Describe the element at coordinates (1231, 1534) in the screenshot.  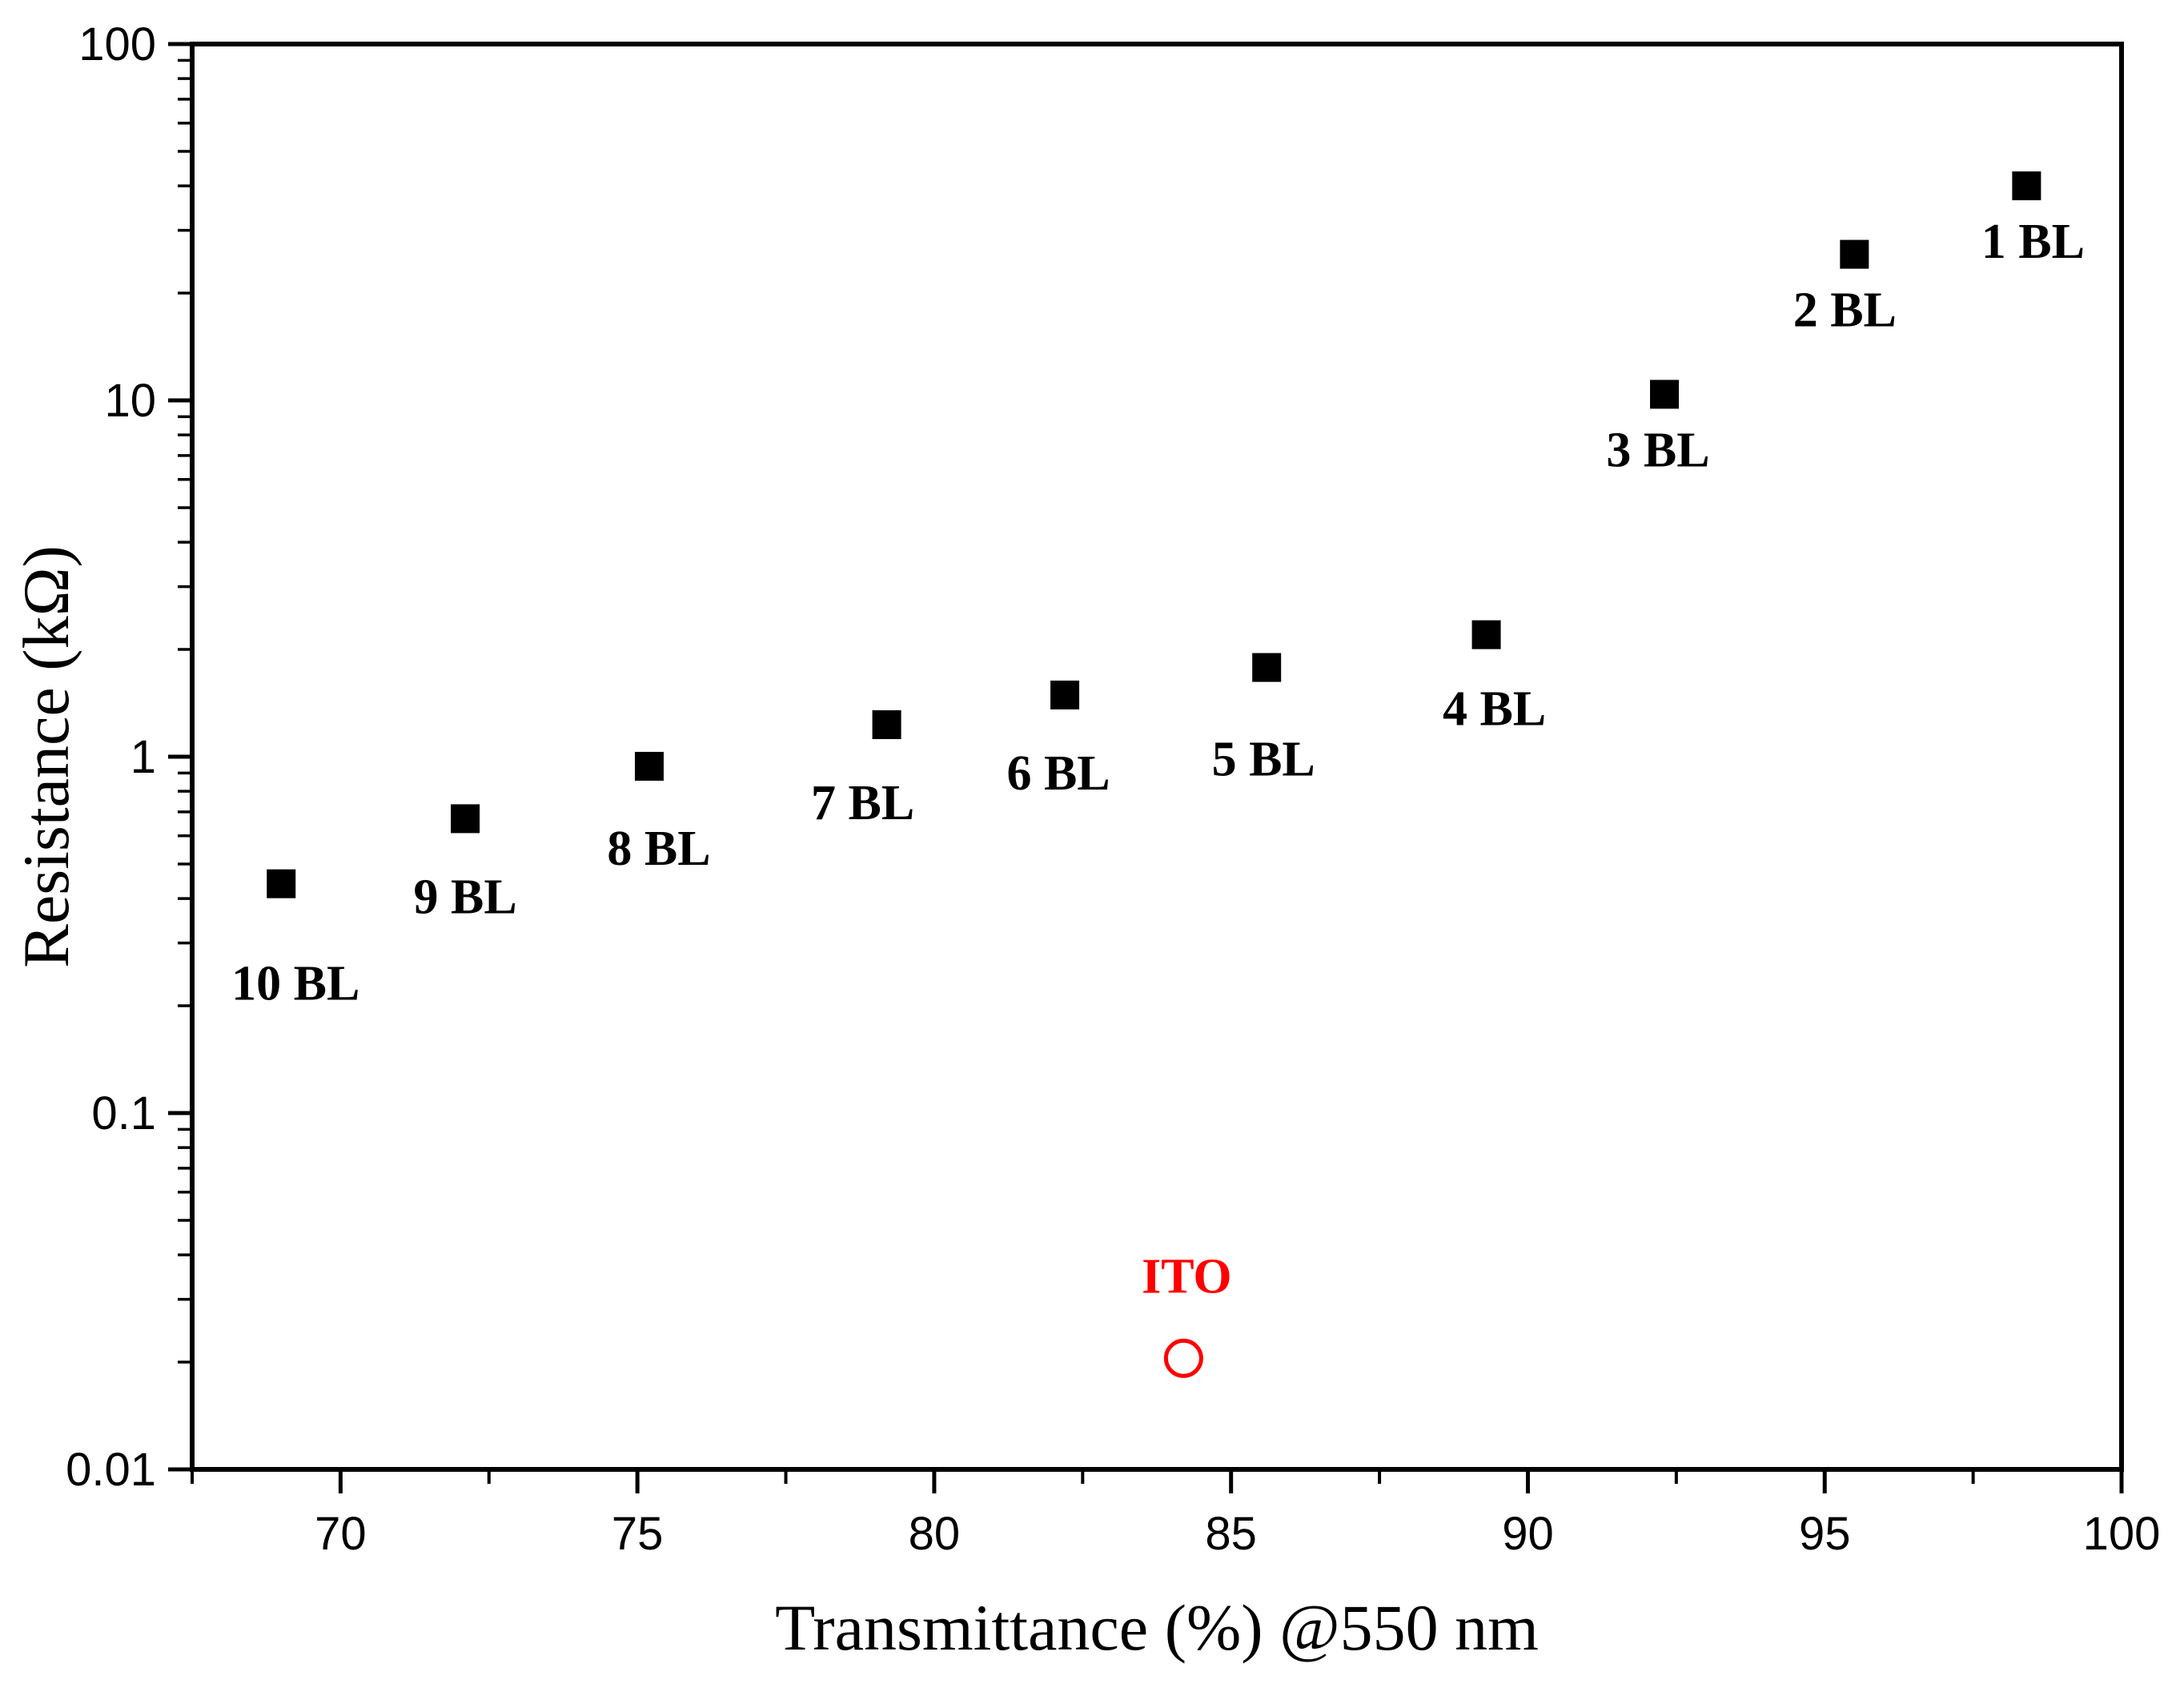
I see `x-tick-label: 85` at that location.